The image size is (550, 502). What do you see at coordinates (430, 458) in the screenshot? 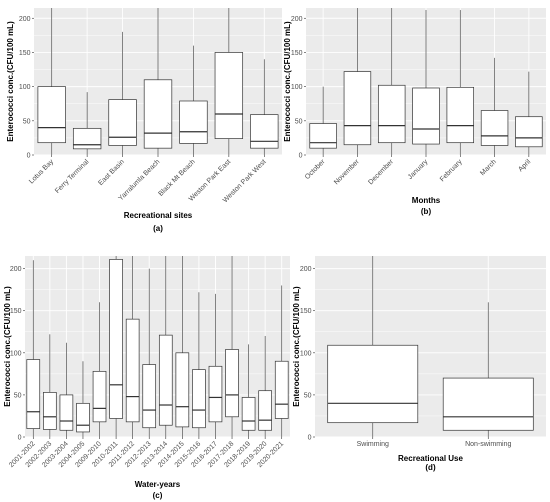
I see `x-axis-title: Recreational Use` at bounding box center [430, 458].